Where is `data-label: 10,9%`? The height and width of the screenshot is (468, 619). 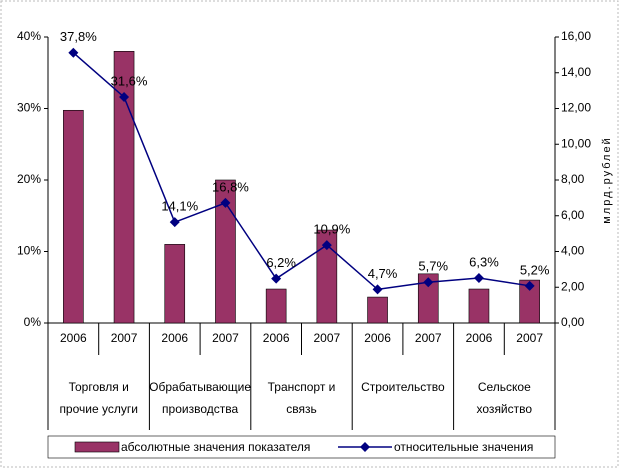
data-label: 10,9% is located at coordinates (331, 229).